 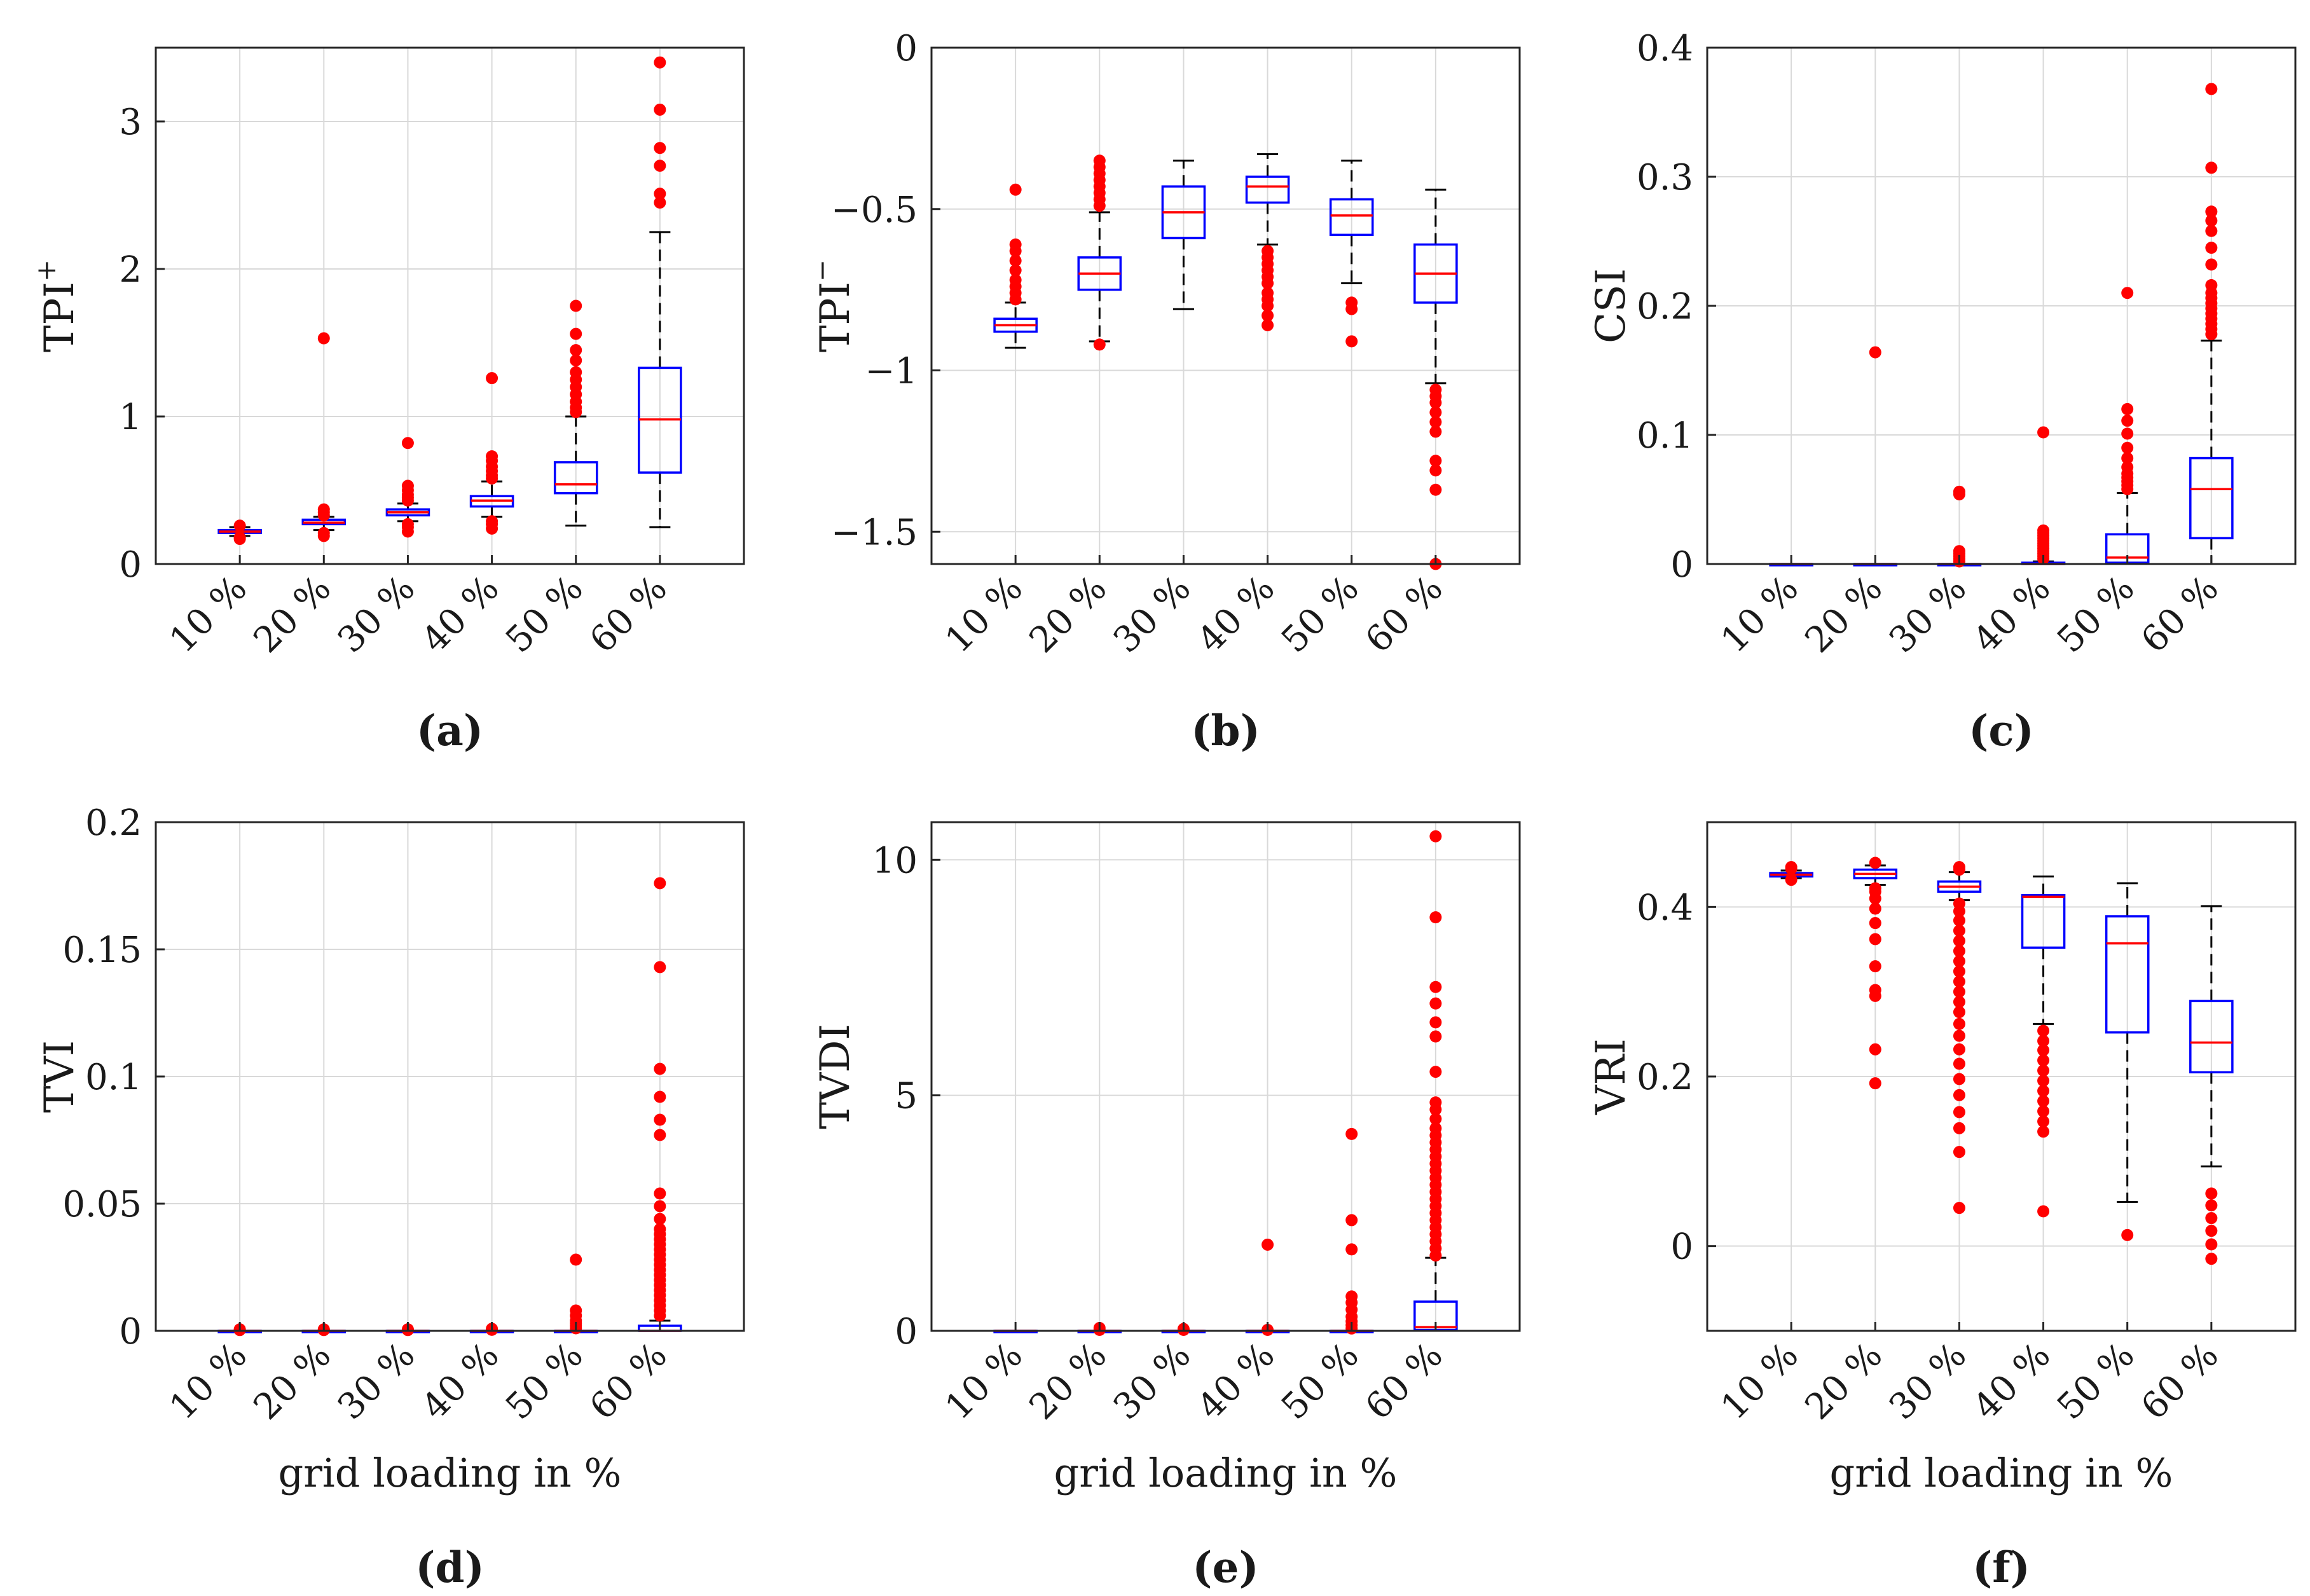 What do you see at coordinates (130, 122) in the screenshot?
I see `y-tick-label: 3` at bounding box center [130, 122].